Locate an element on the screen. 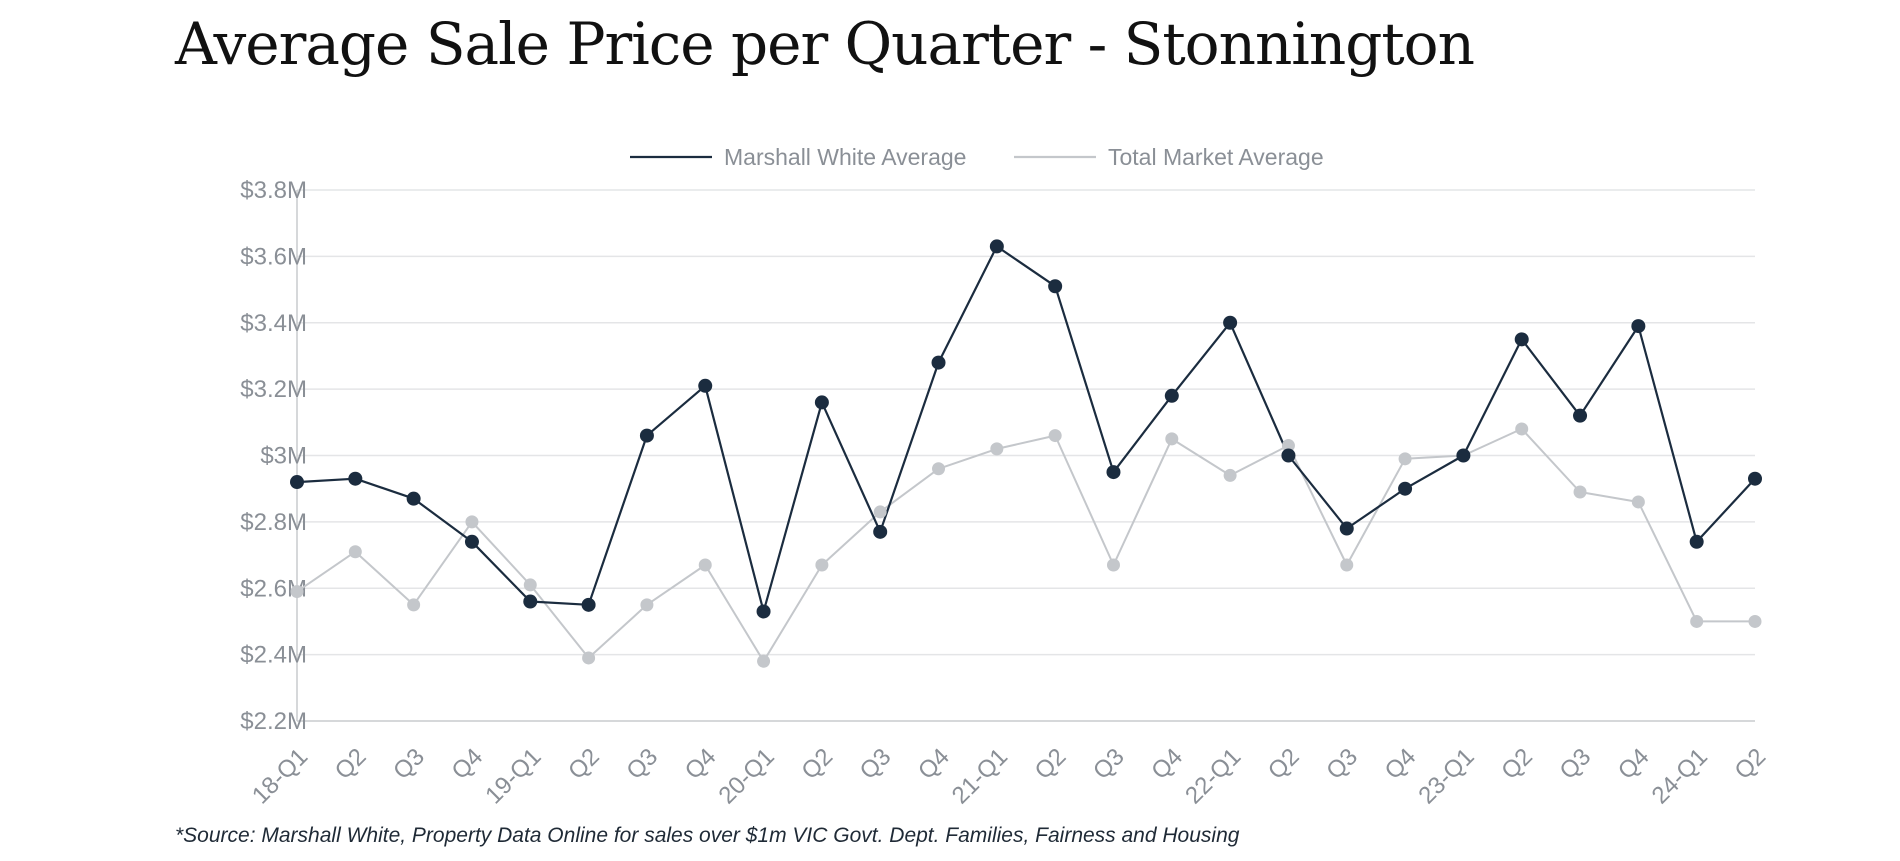 Image resolution: width=1900 pixels, height=861 pixels. y-tick-label: $3.4M is located at coordinates (273, 323).